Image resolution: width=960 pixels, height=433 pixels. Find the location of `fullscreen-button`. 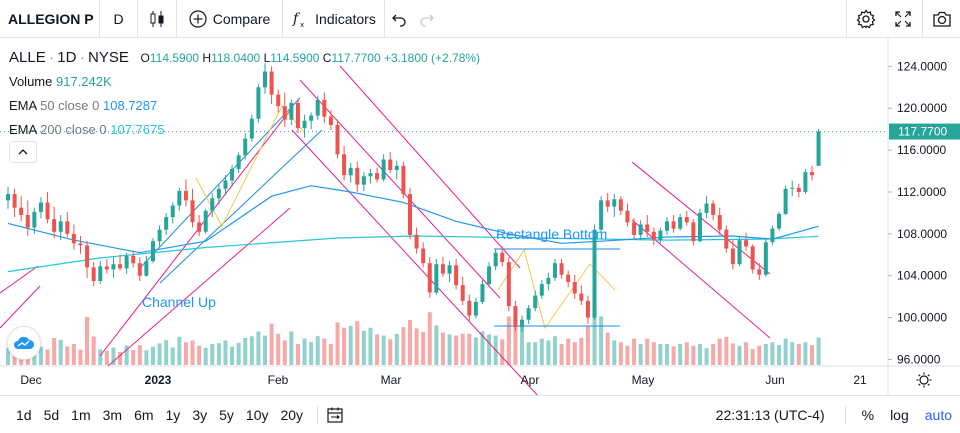

fullscreen-button is located at coordinates (903, 19).